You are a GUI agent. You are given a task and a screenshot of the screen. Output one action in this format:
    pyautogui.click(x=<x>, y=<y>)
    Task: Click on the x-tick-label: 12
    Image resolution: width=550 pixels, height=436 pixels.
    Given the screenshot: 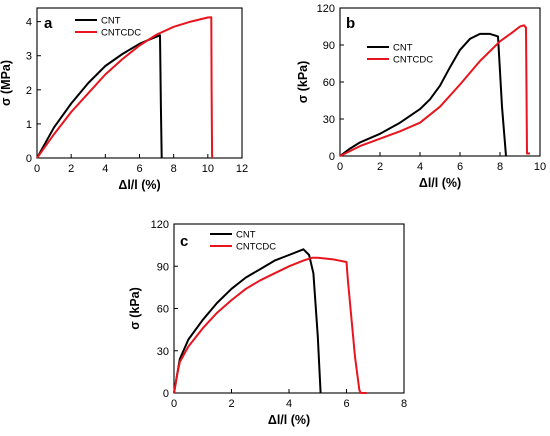 What is the action you would take?
    pyautogui.click(x=242, y=169)
    